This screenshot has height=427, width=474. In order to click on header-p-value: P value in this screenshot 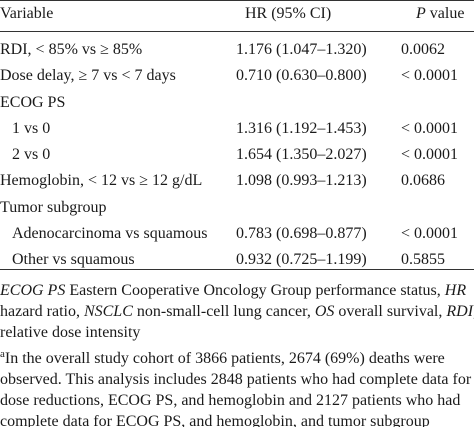, I will do `click(440, 14)`.